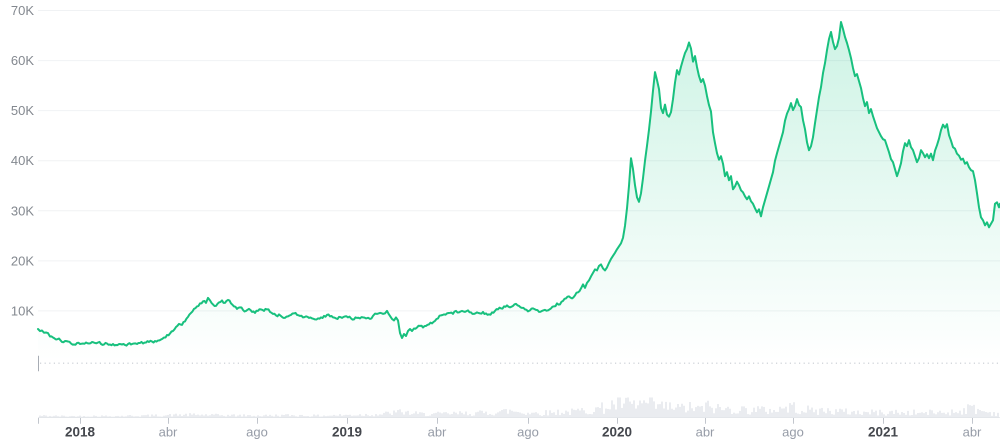 The width and height of the screenshot is (1000, 444). Describe the element at coordinates (80, 432) in the screenshot. I see `x-axis-year-label: 2018` at that location.